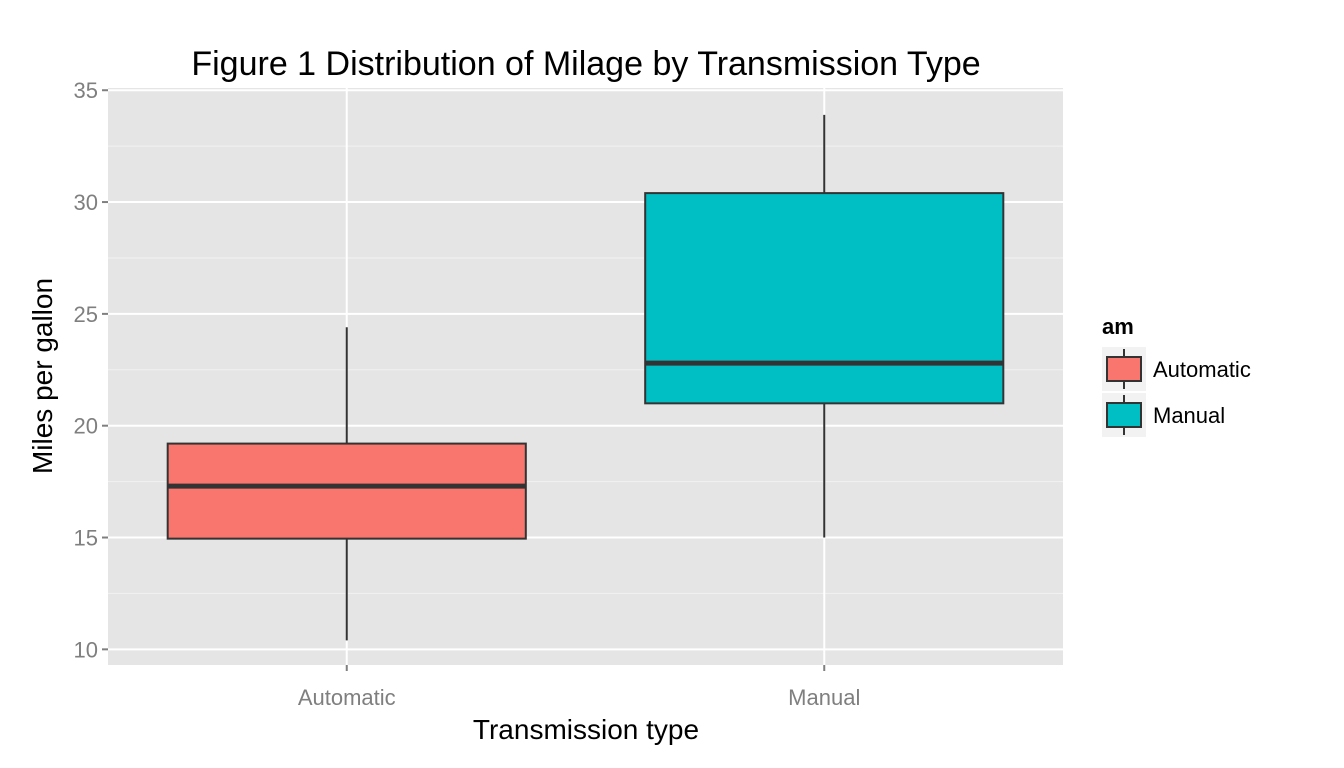 The height and width of the screenshot is (768, 1344). I want to click on y-tick-label: 30, so click(86, 202).